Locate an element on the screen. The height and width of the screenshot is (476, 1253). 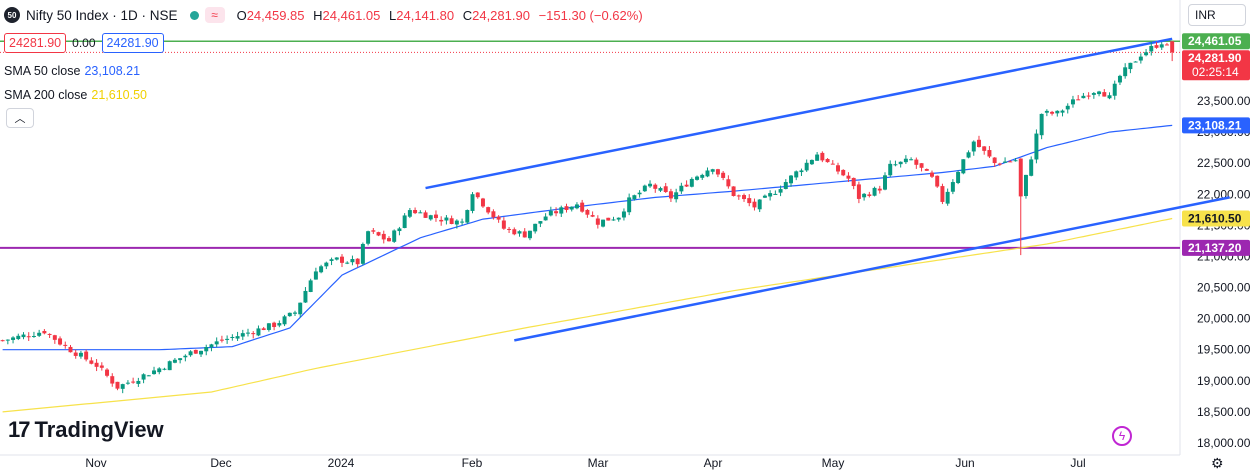
gear-icon: ⚙ is located at coordinates (1217, 463).